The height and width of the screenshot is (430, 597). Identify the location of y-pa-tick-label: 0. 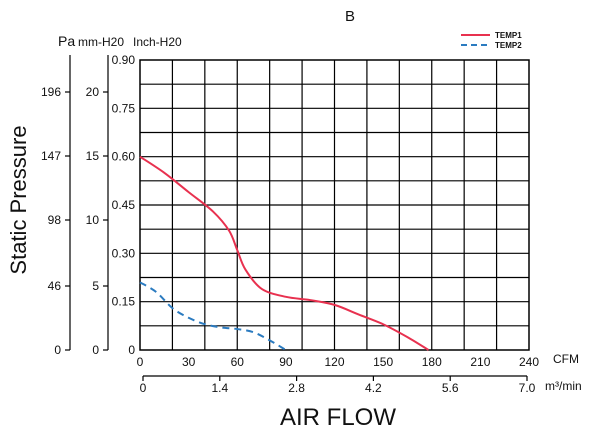
(57, 350).